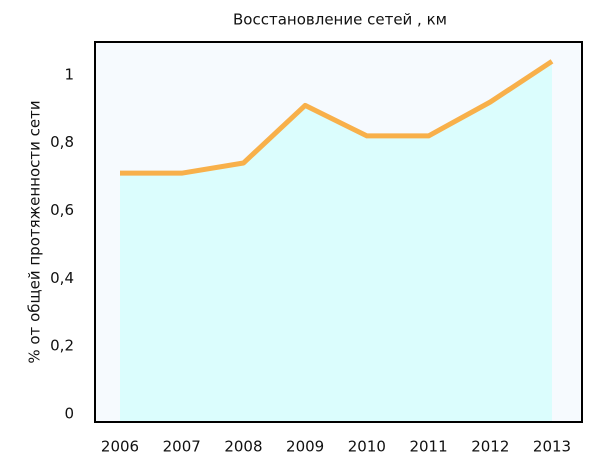 The image size is (607, 472). I want to click on x-tick-label: 2008, so click(243, 447).